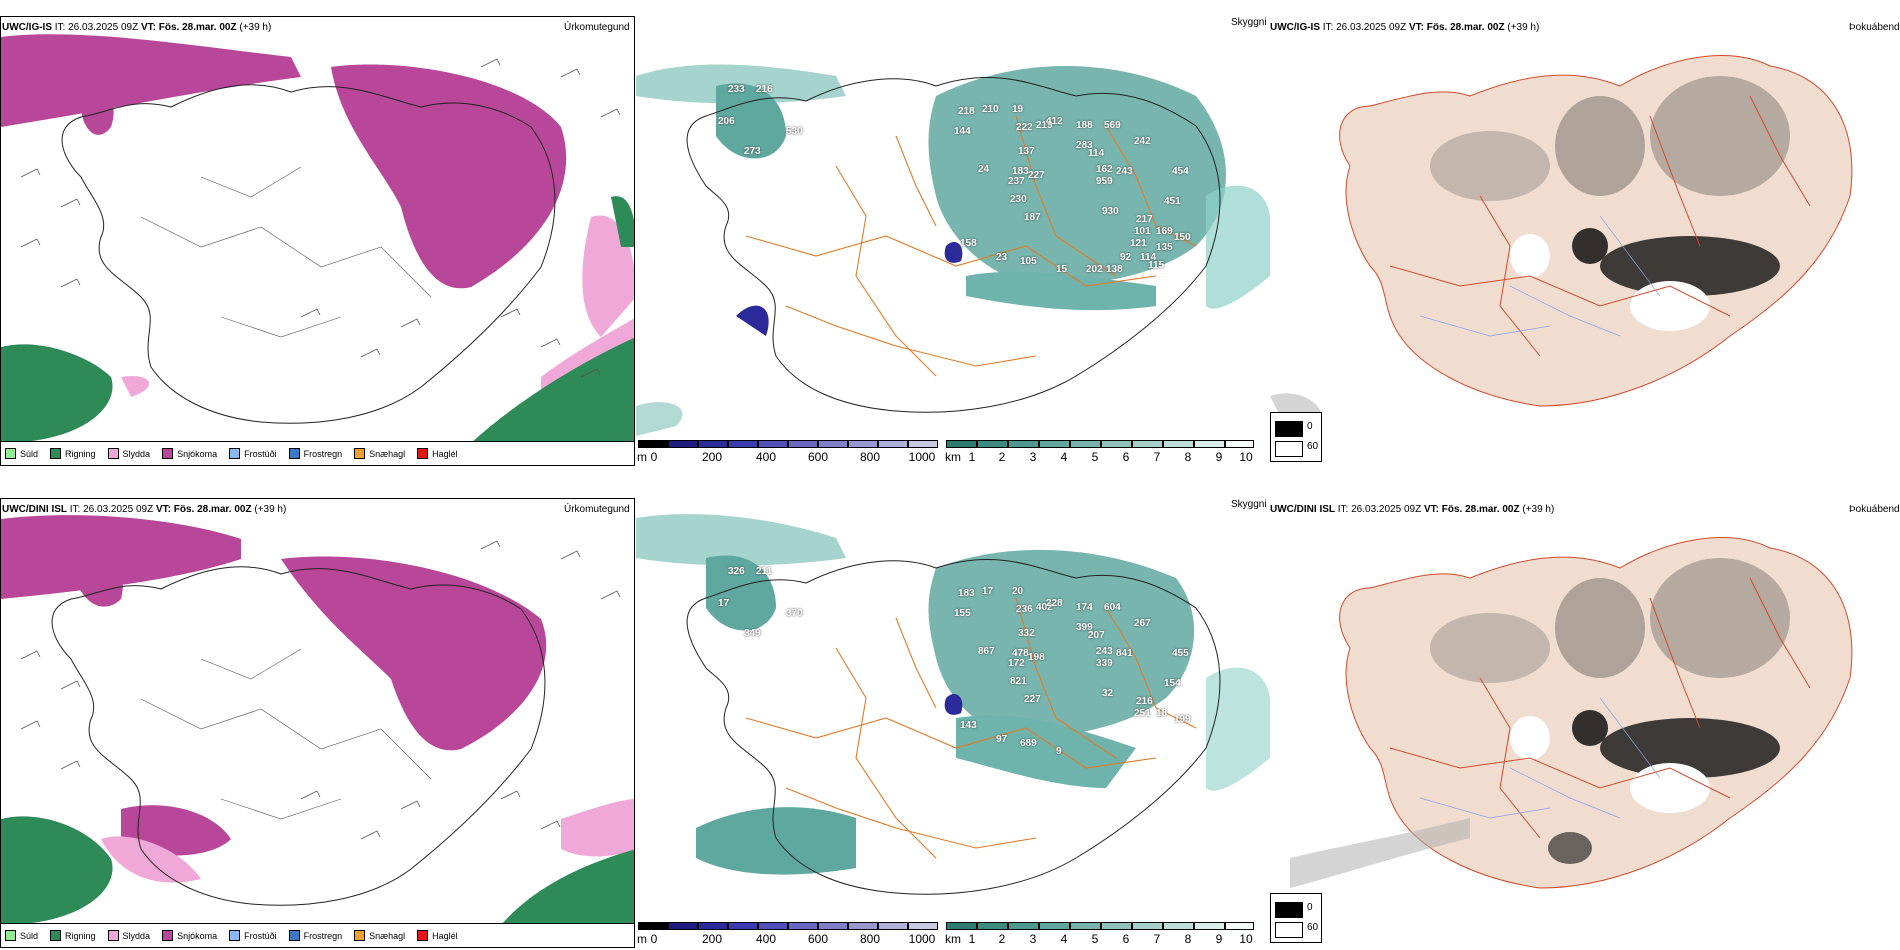 This screenshot has width=1900, height=950. What do you see at coordinates (128, 453) in the screenshot?
I see `legend-item: Slydda` at bounding box center [128, 453].